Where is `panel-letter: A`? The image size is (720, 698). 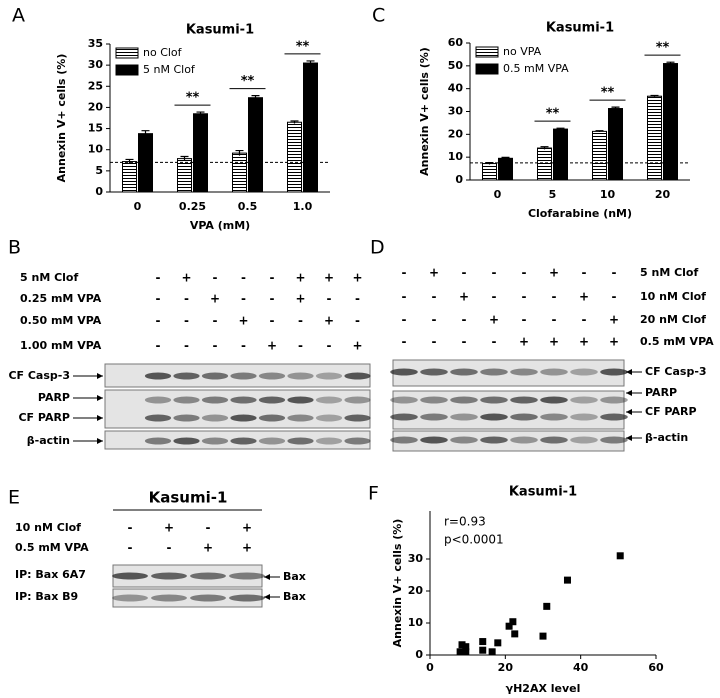
panel-letter: A is located at coordinates (18, 16).